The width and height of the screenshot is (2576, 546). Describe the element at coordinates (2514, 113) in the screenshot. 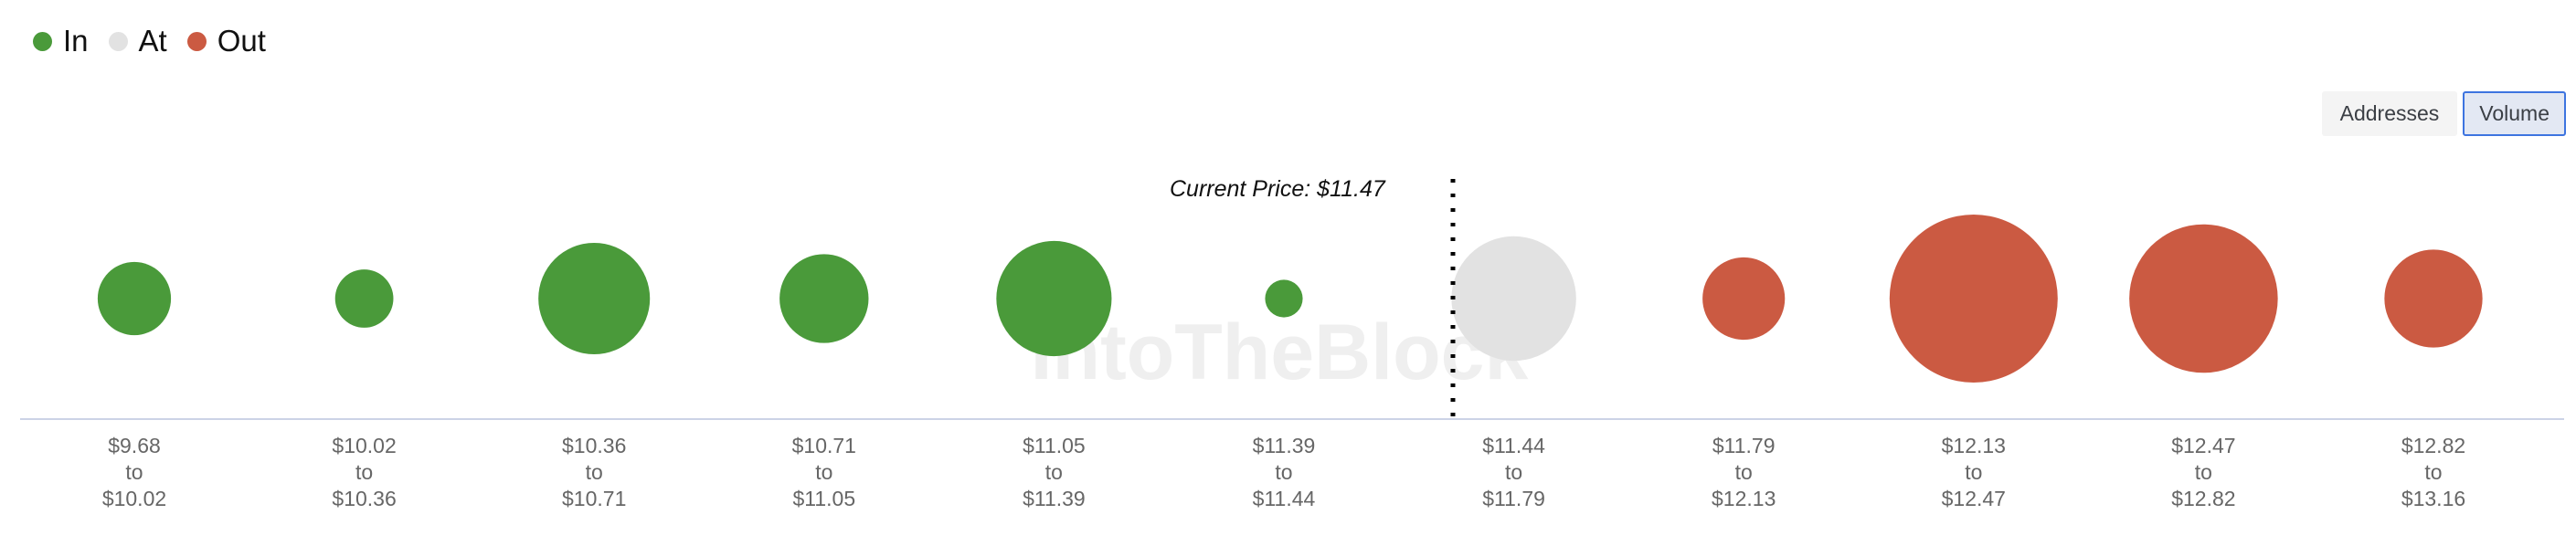

I see `volume-button: Volume` at that location.